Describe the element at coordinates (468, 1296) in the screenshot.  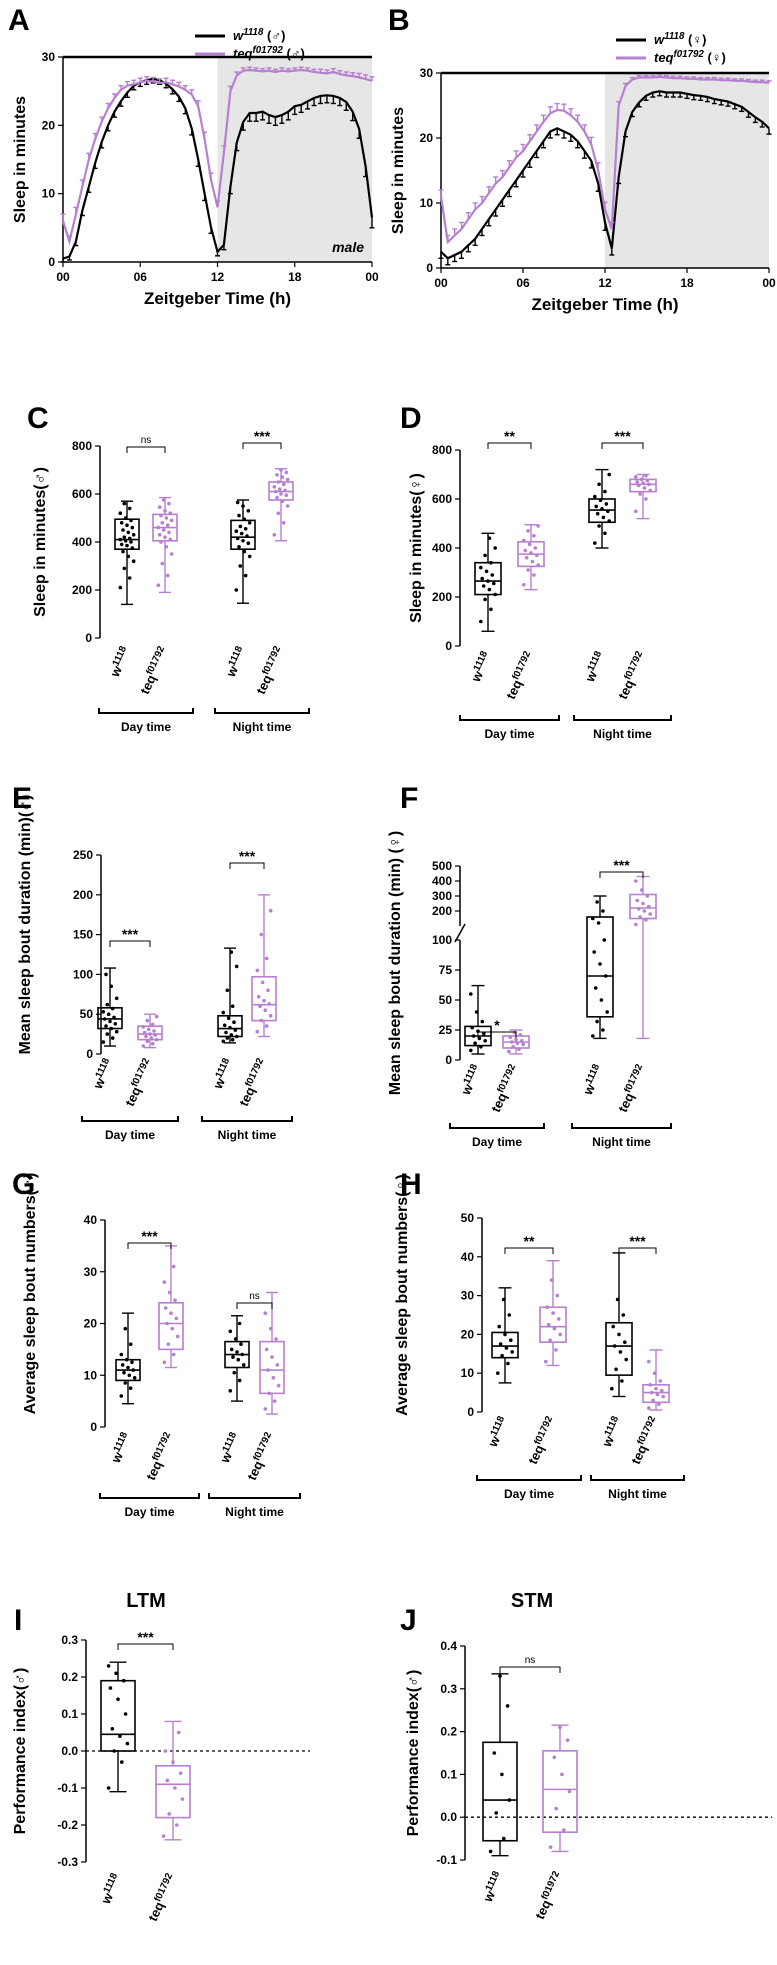
I see `panel-h-y-tick-label: 30` at that location.